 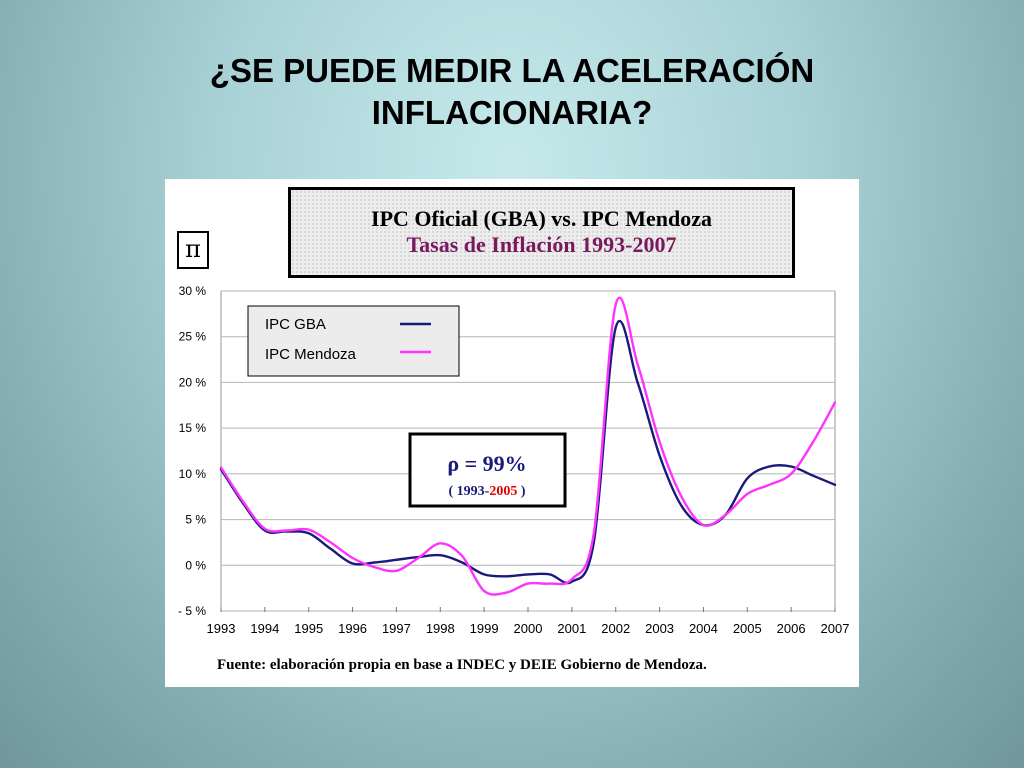 What do you see at coordinates (352, 628) in the screenshot?
I see `x-tick-label: 1996` at bounding box center [352, 628].